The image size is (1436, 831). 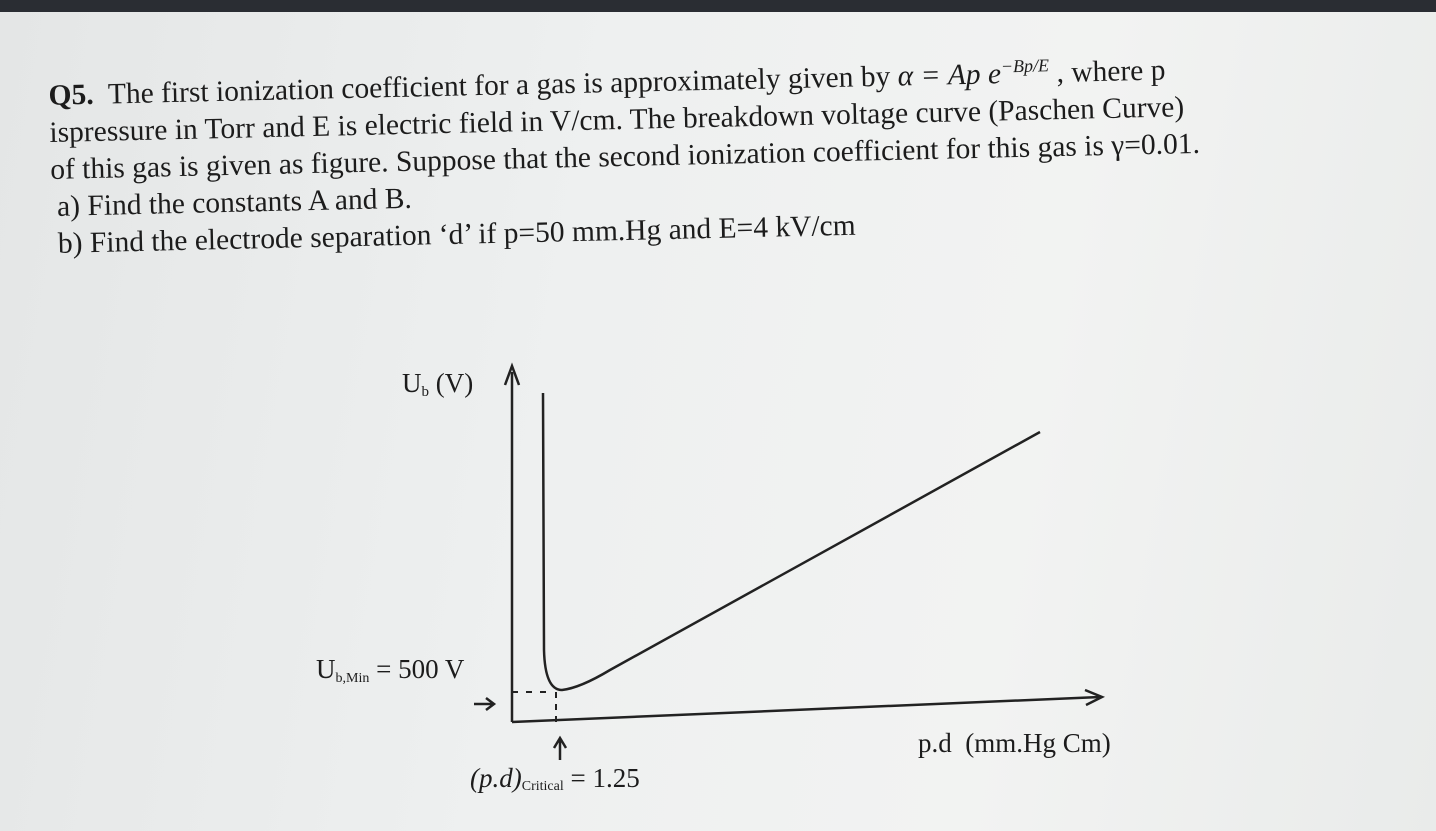 I want to click on min-arrow, so click(x=485, y=704).